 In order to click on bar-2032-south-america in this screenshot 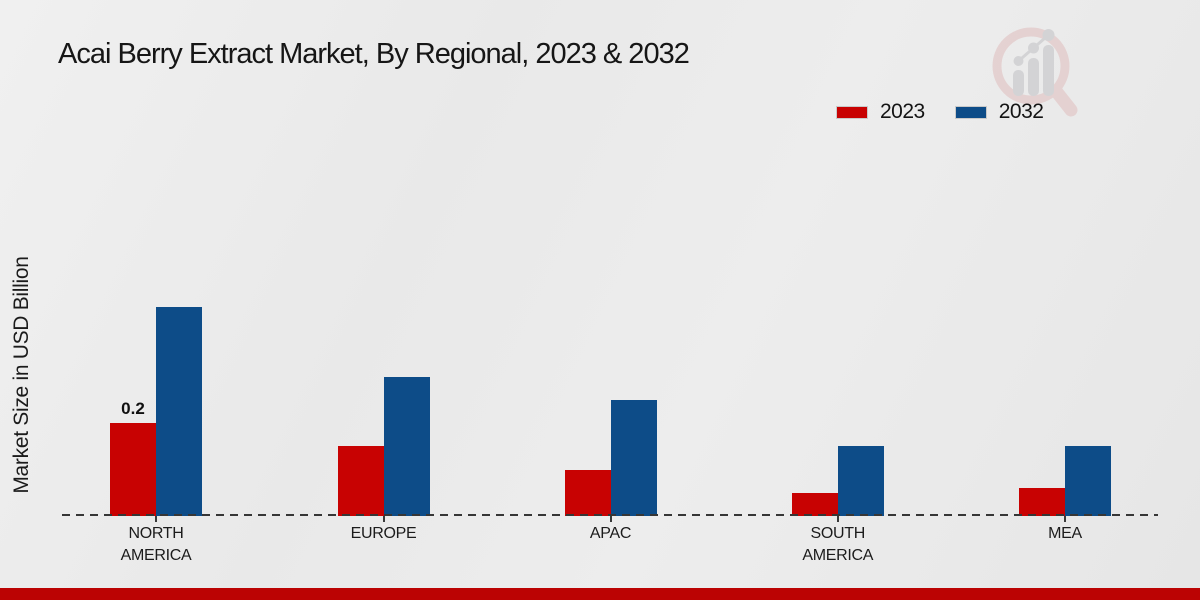, I will do `click(860, 481)`.